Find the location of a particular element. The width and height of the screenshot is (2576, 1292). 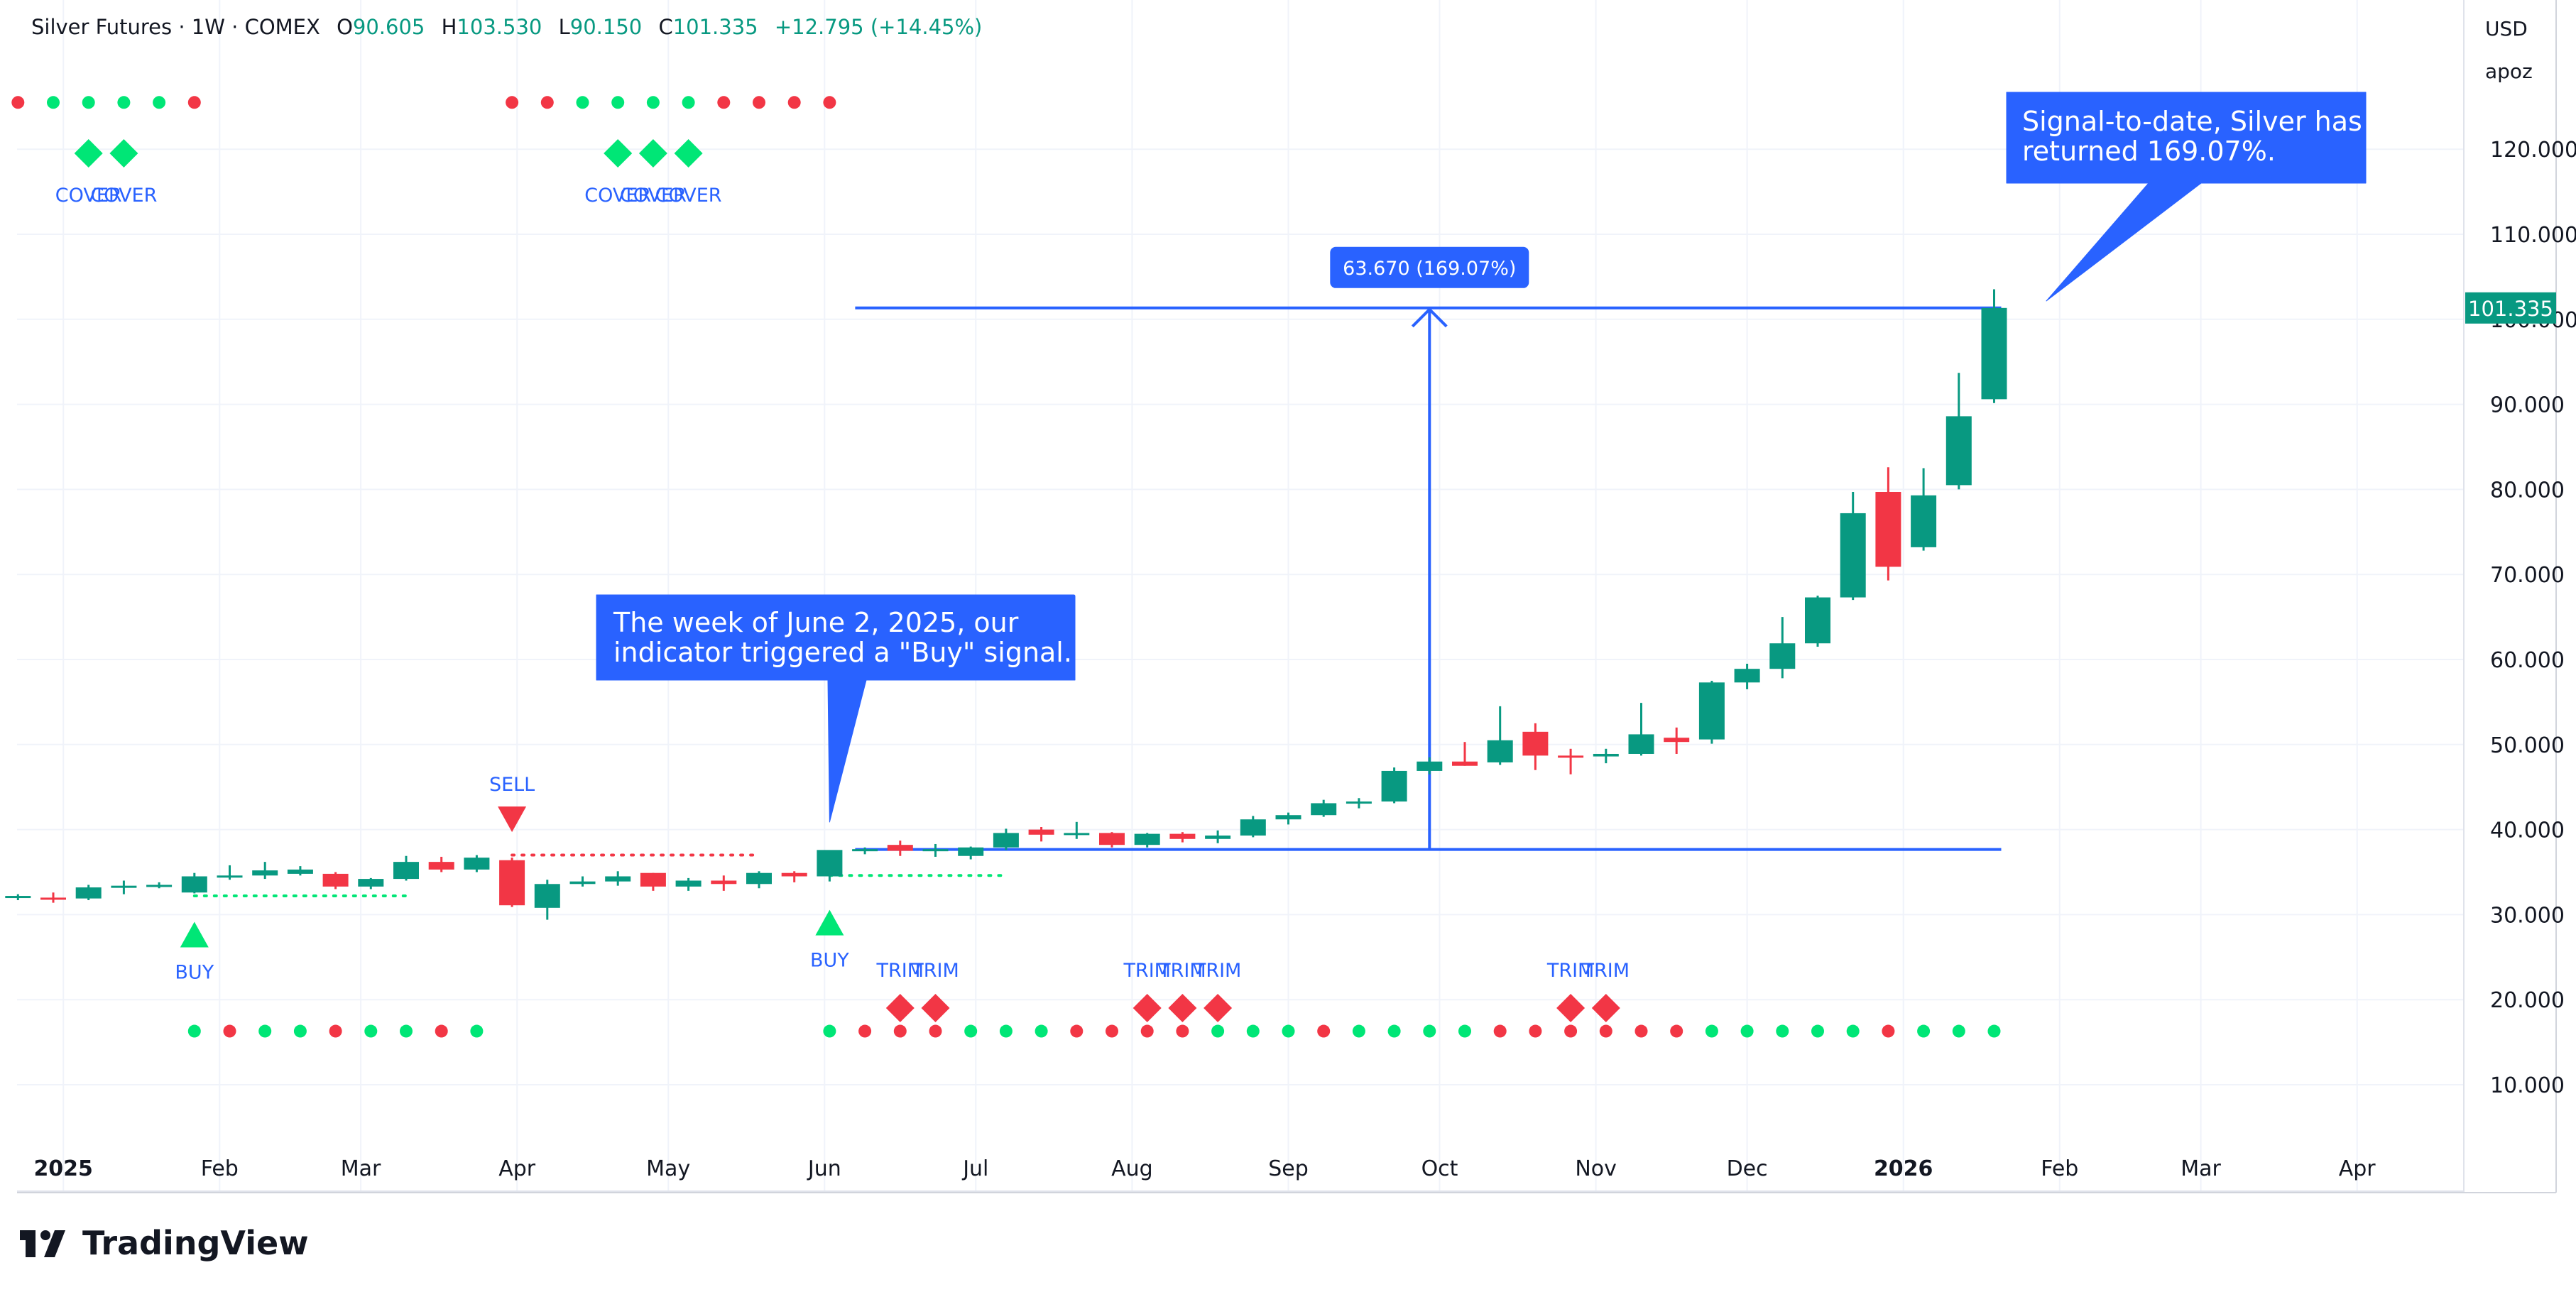

y-tick-label: 80.000 is located at coordinates (2527, 491).